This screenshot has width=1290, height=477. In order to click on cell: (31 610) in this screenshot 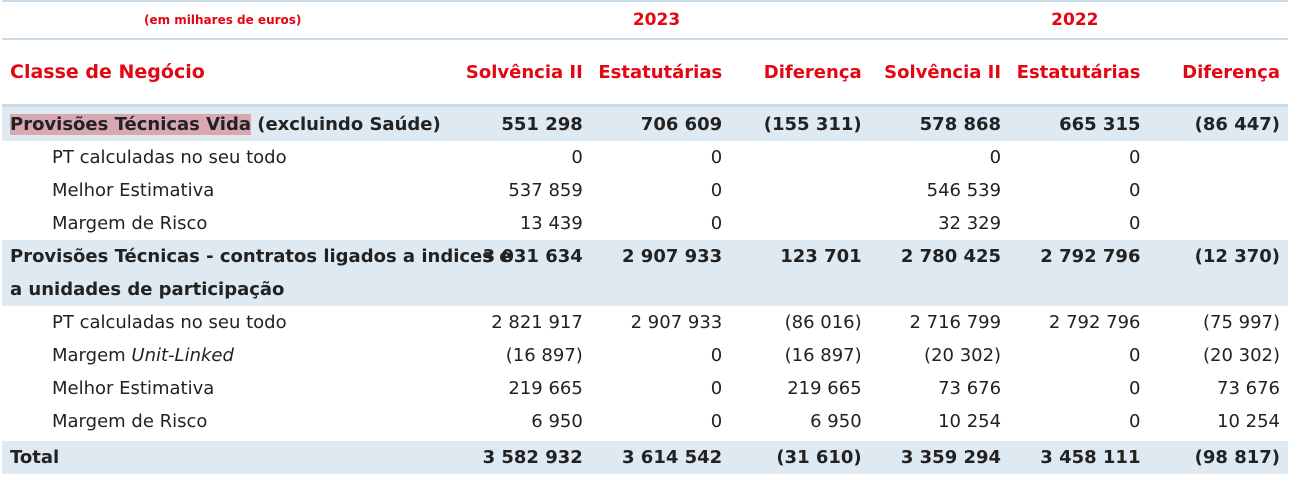, I will do `click(800, 456)`.